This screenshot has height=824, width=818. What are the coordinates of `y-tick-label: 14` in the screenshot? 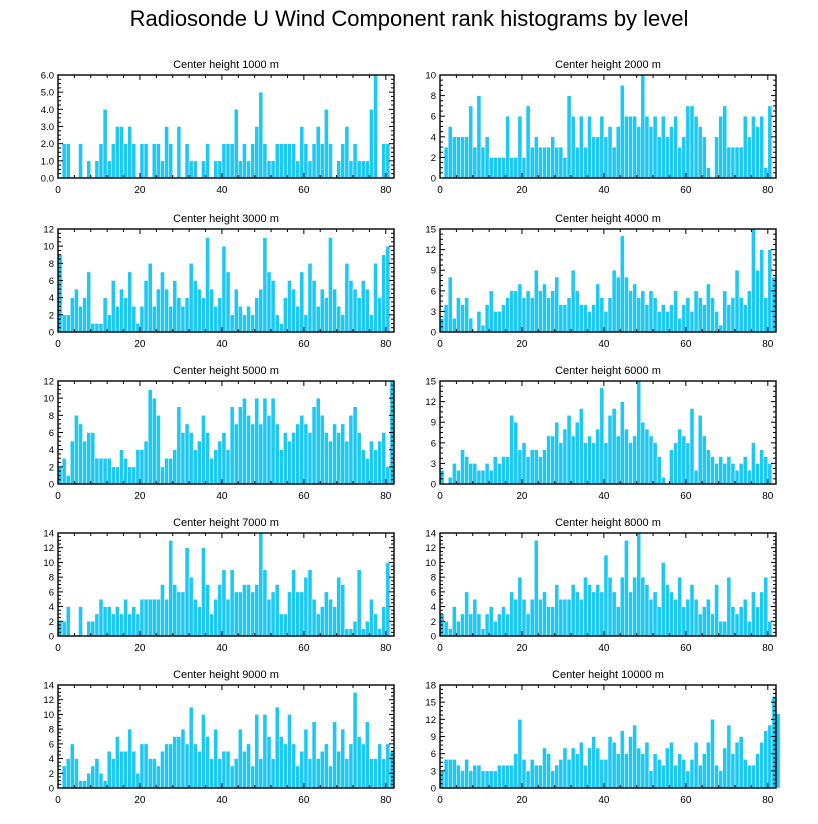 It's located at (430, 534).